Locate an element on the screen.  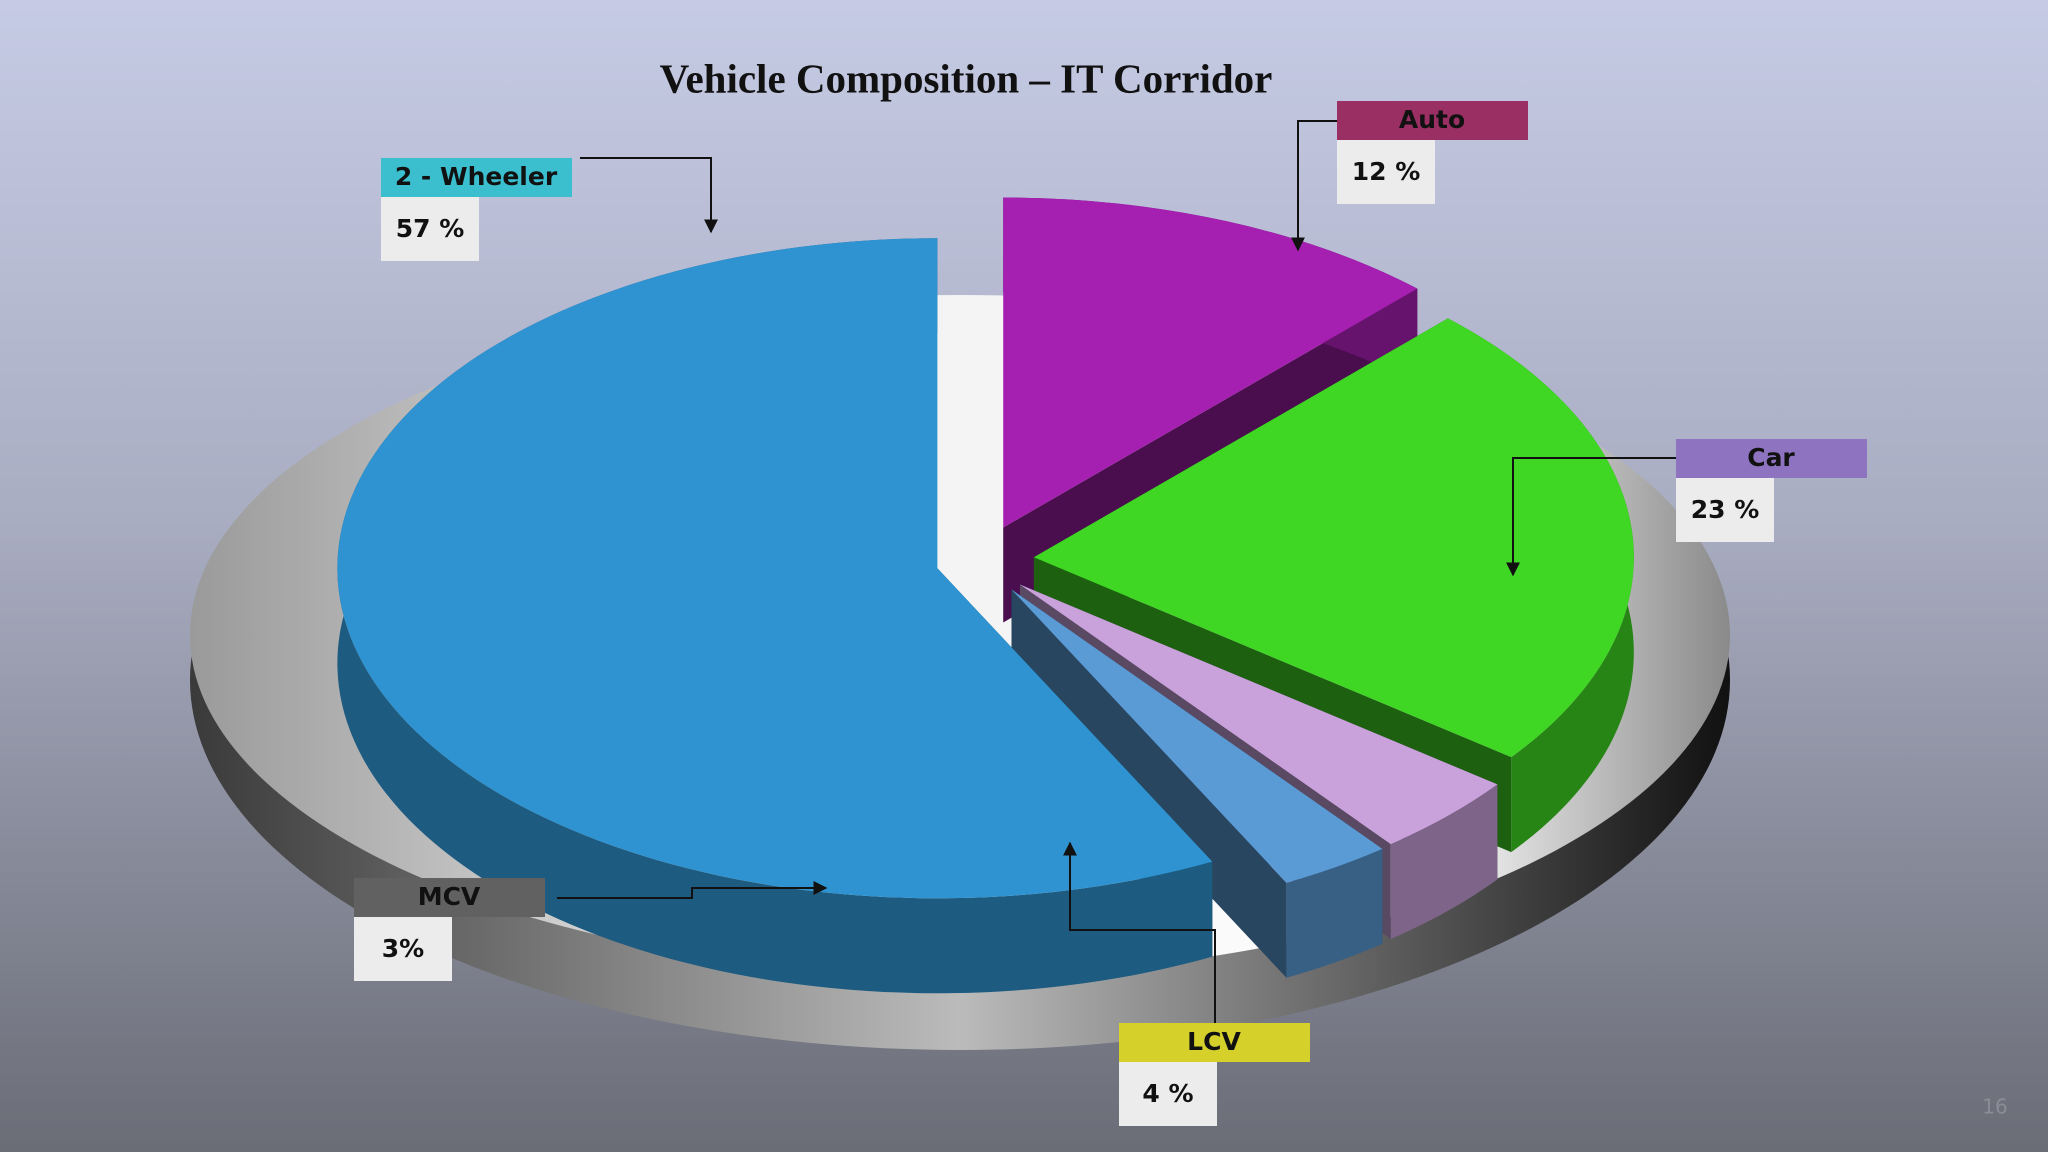
category-label: Car is located at coordinates (1771, 457).